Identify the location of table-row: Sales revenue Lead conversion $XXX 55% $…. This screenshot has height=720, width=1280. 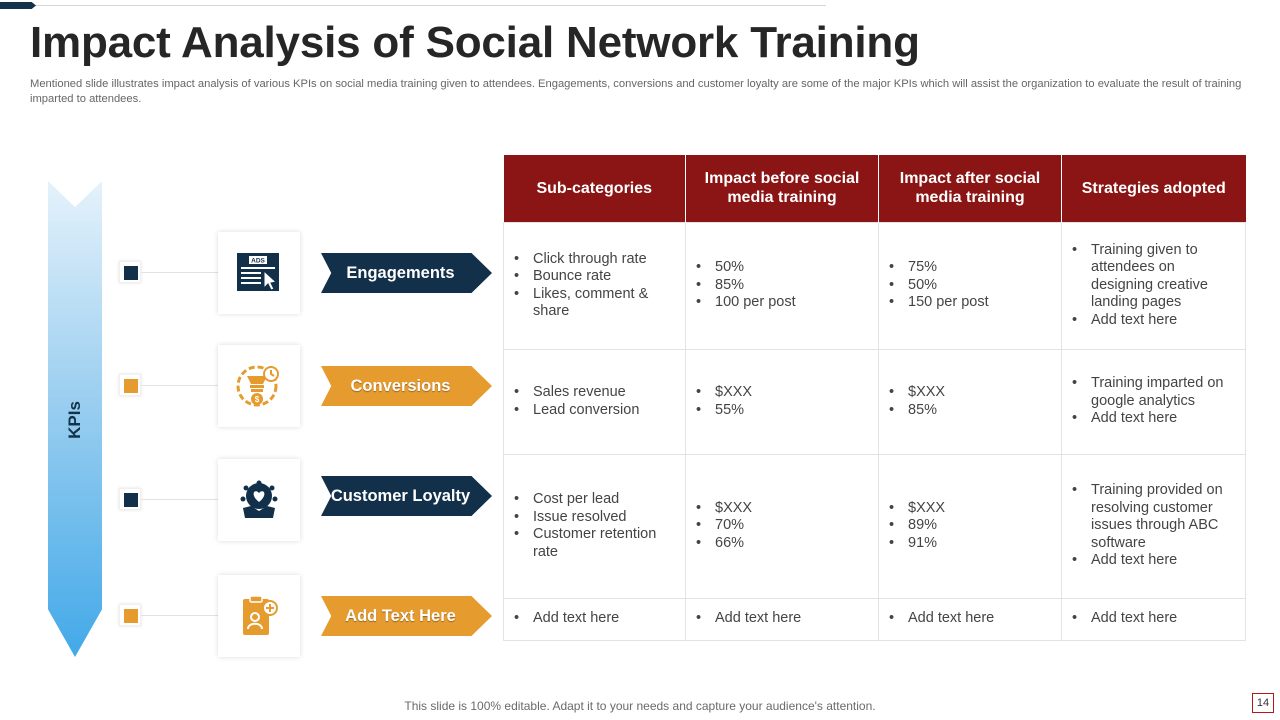
(874, 401).